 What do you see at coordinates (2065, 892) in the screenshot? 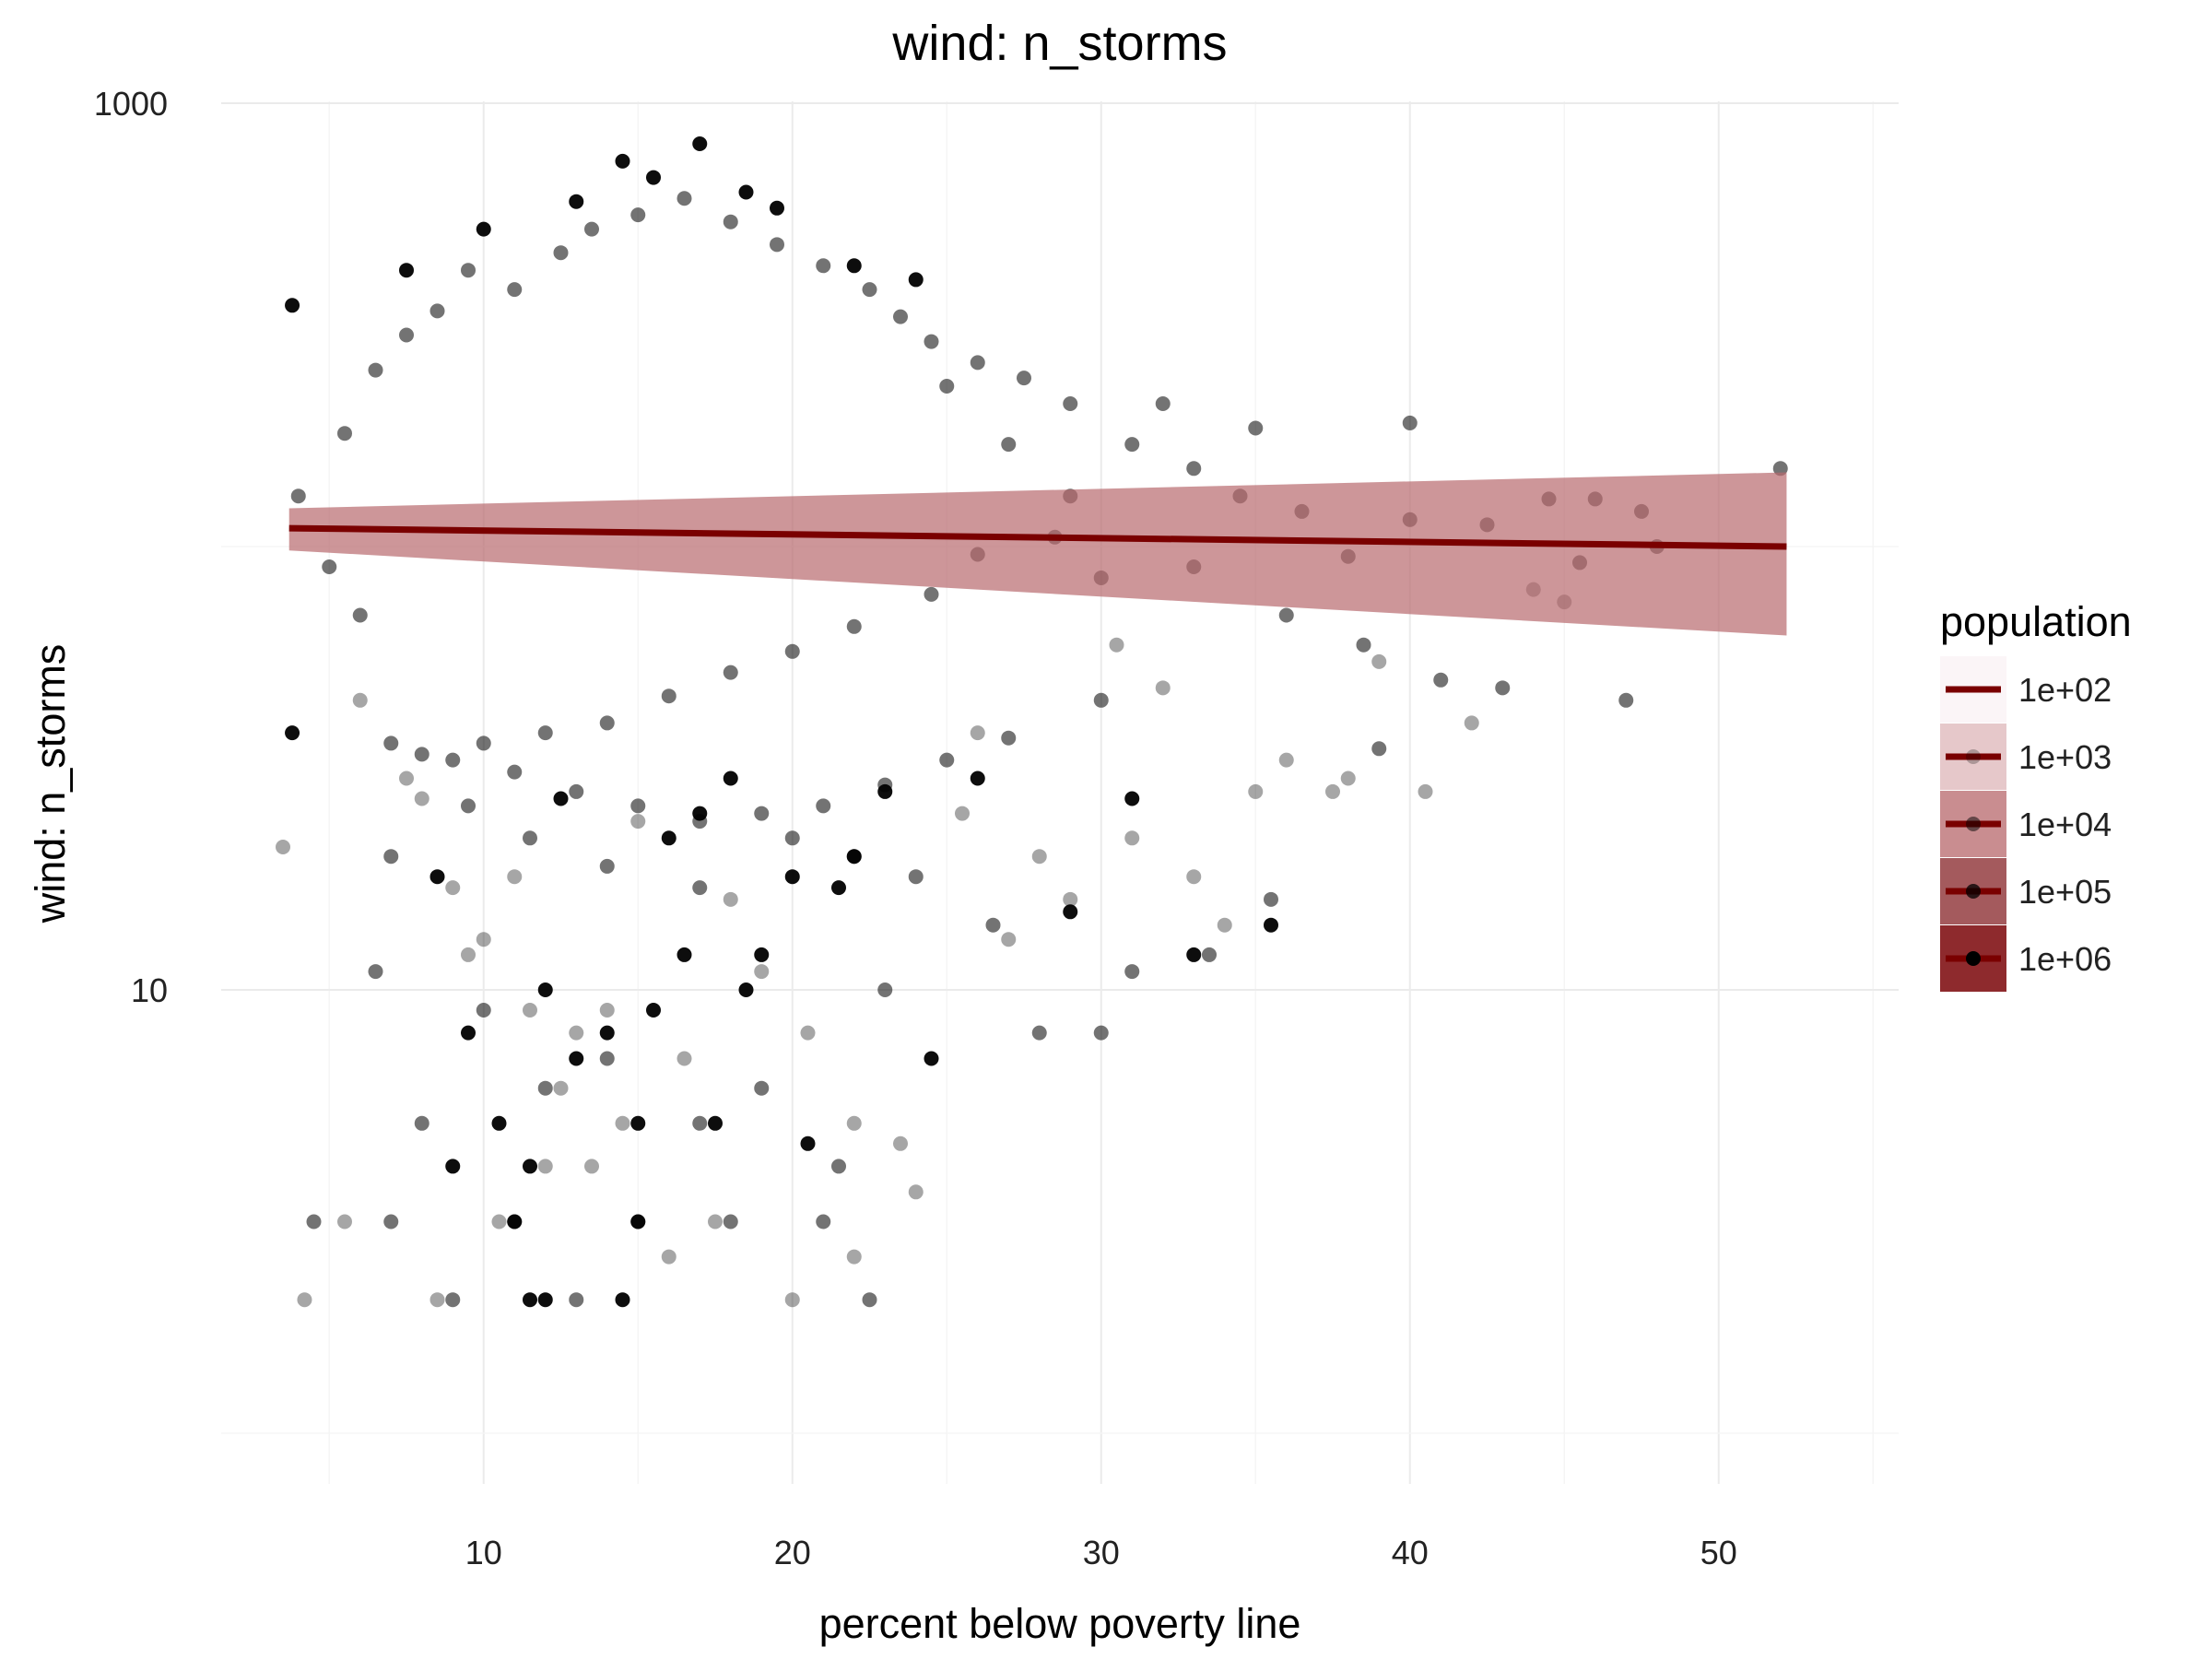
I see `legend-label: 1e+05` at bounding box center [2065, 892].